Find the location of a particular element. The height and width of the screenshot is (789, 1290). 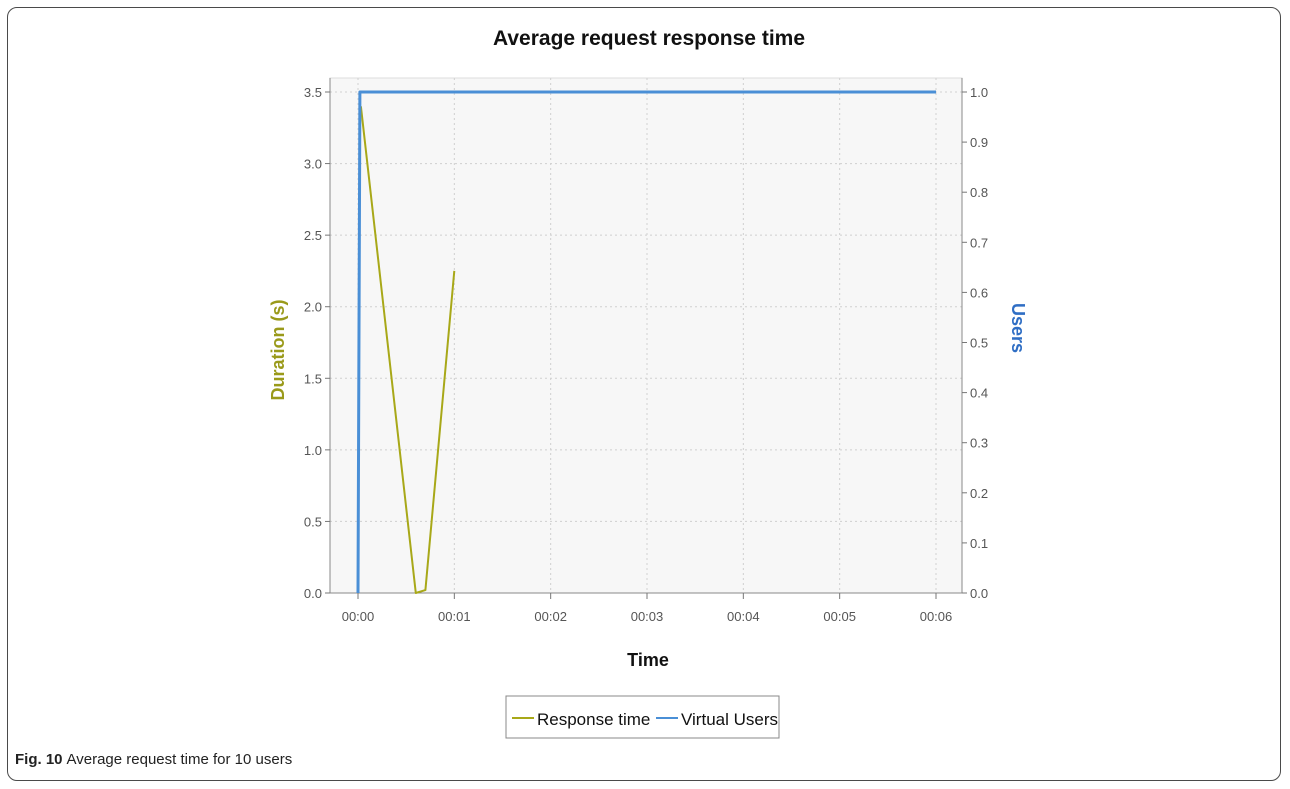

right-axis-ticks: 0.0 0.1 0.2 0.3 0.4 0.5 0.6 0.7 0.8 0.9 1.0 is located at coordinates (975, 343).